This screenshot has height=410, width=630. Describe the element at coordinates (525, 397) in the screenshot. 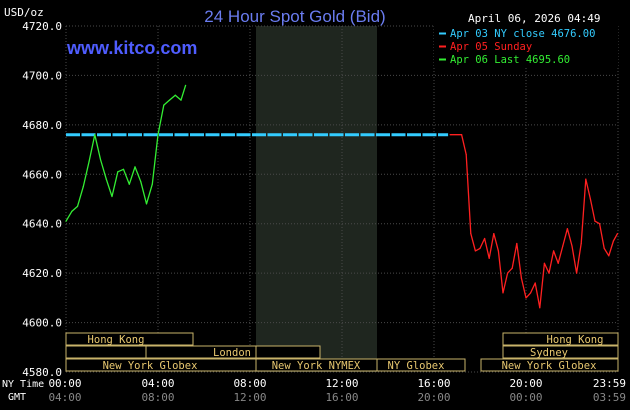

I see `x-tick-label-gmt: 00:00` at that location.